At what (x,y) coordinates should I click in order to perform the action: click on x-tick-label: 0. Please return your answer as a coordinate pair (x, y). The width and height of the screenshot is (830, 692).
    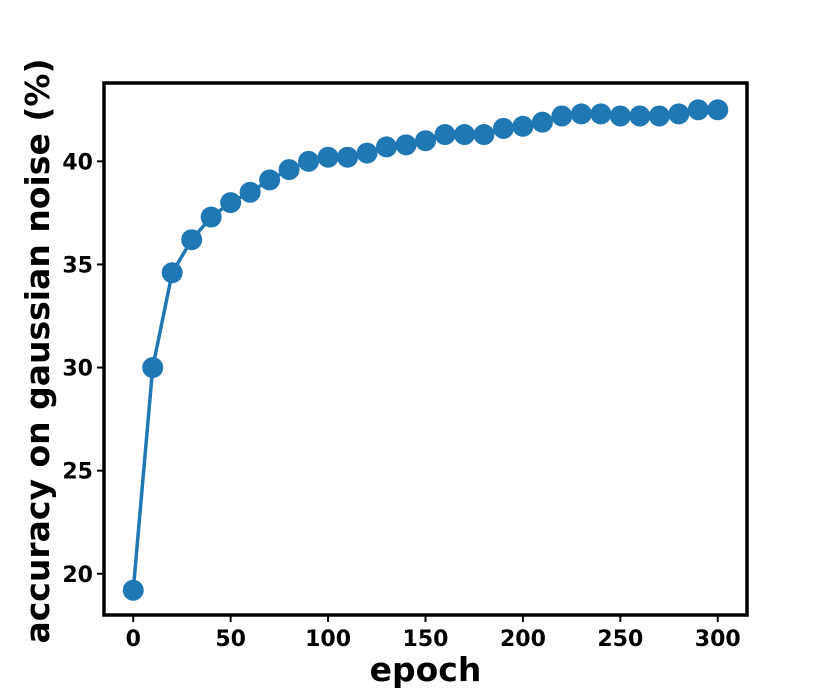
    Looking at the image, I should click on (133, 639).